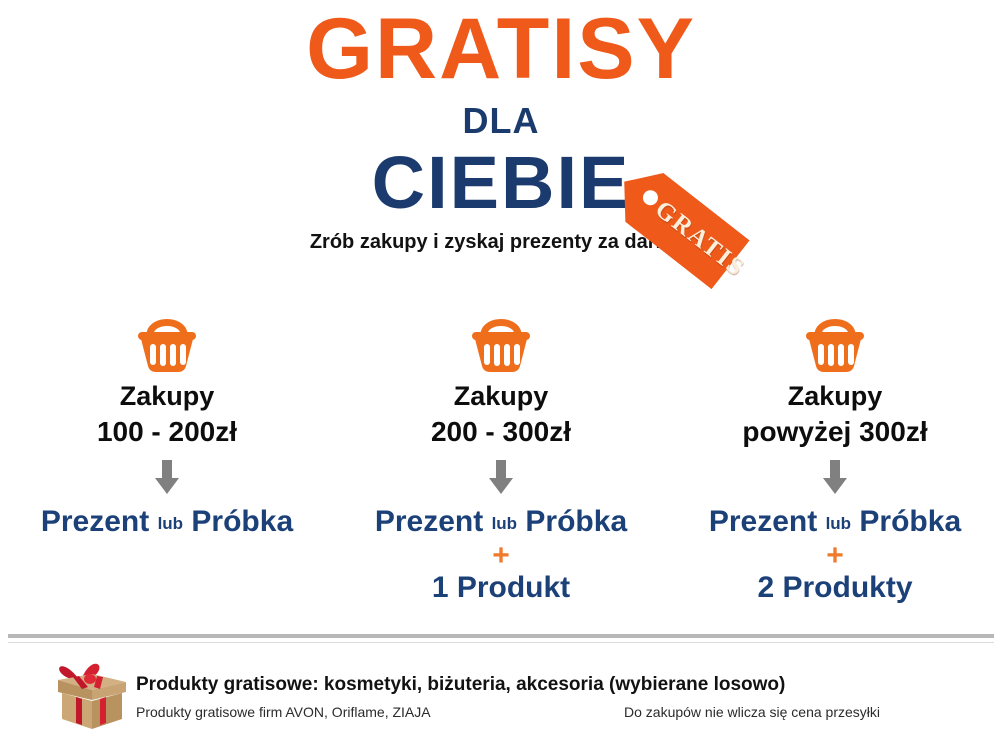 The width and height of the screenshot is (1002, 733). What do you see at coordinates (167, 431) in the screenshot?
I see `tier-amount: 100 - 200zł` at bounding box center [167, 431].